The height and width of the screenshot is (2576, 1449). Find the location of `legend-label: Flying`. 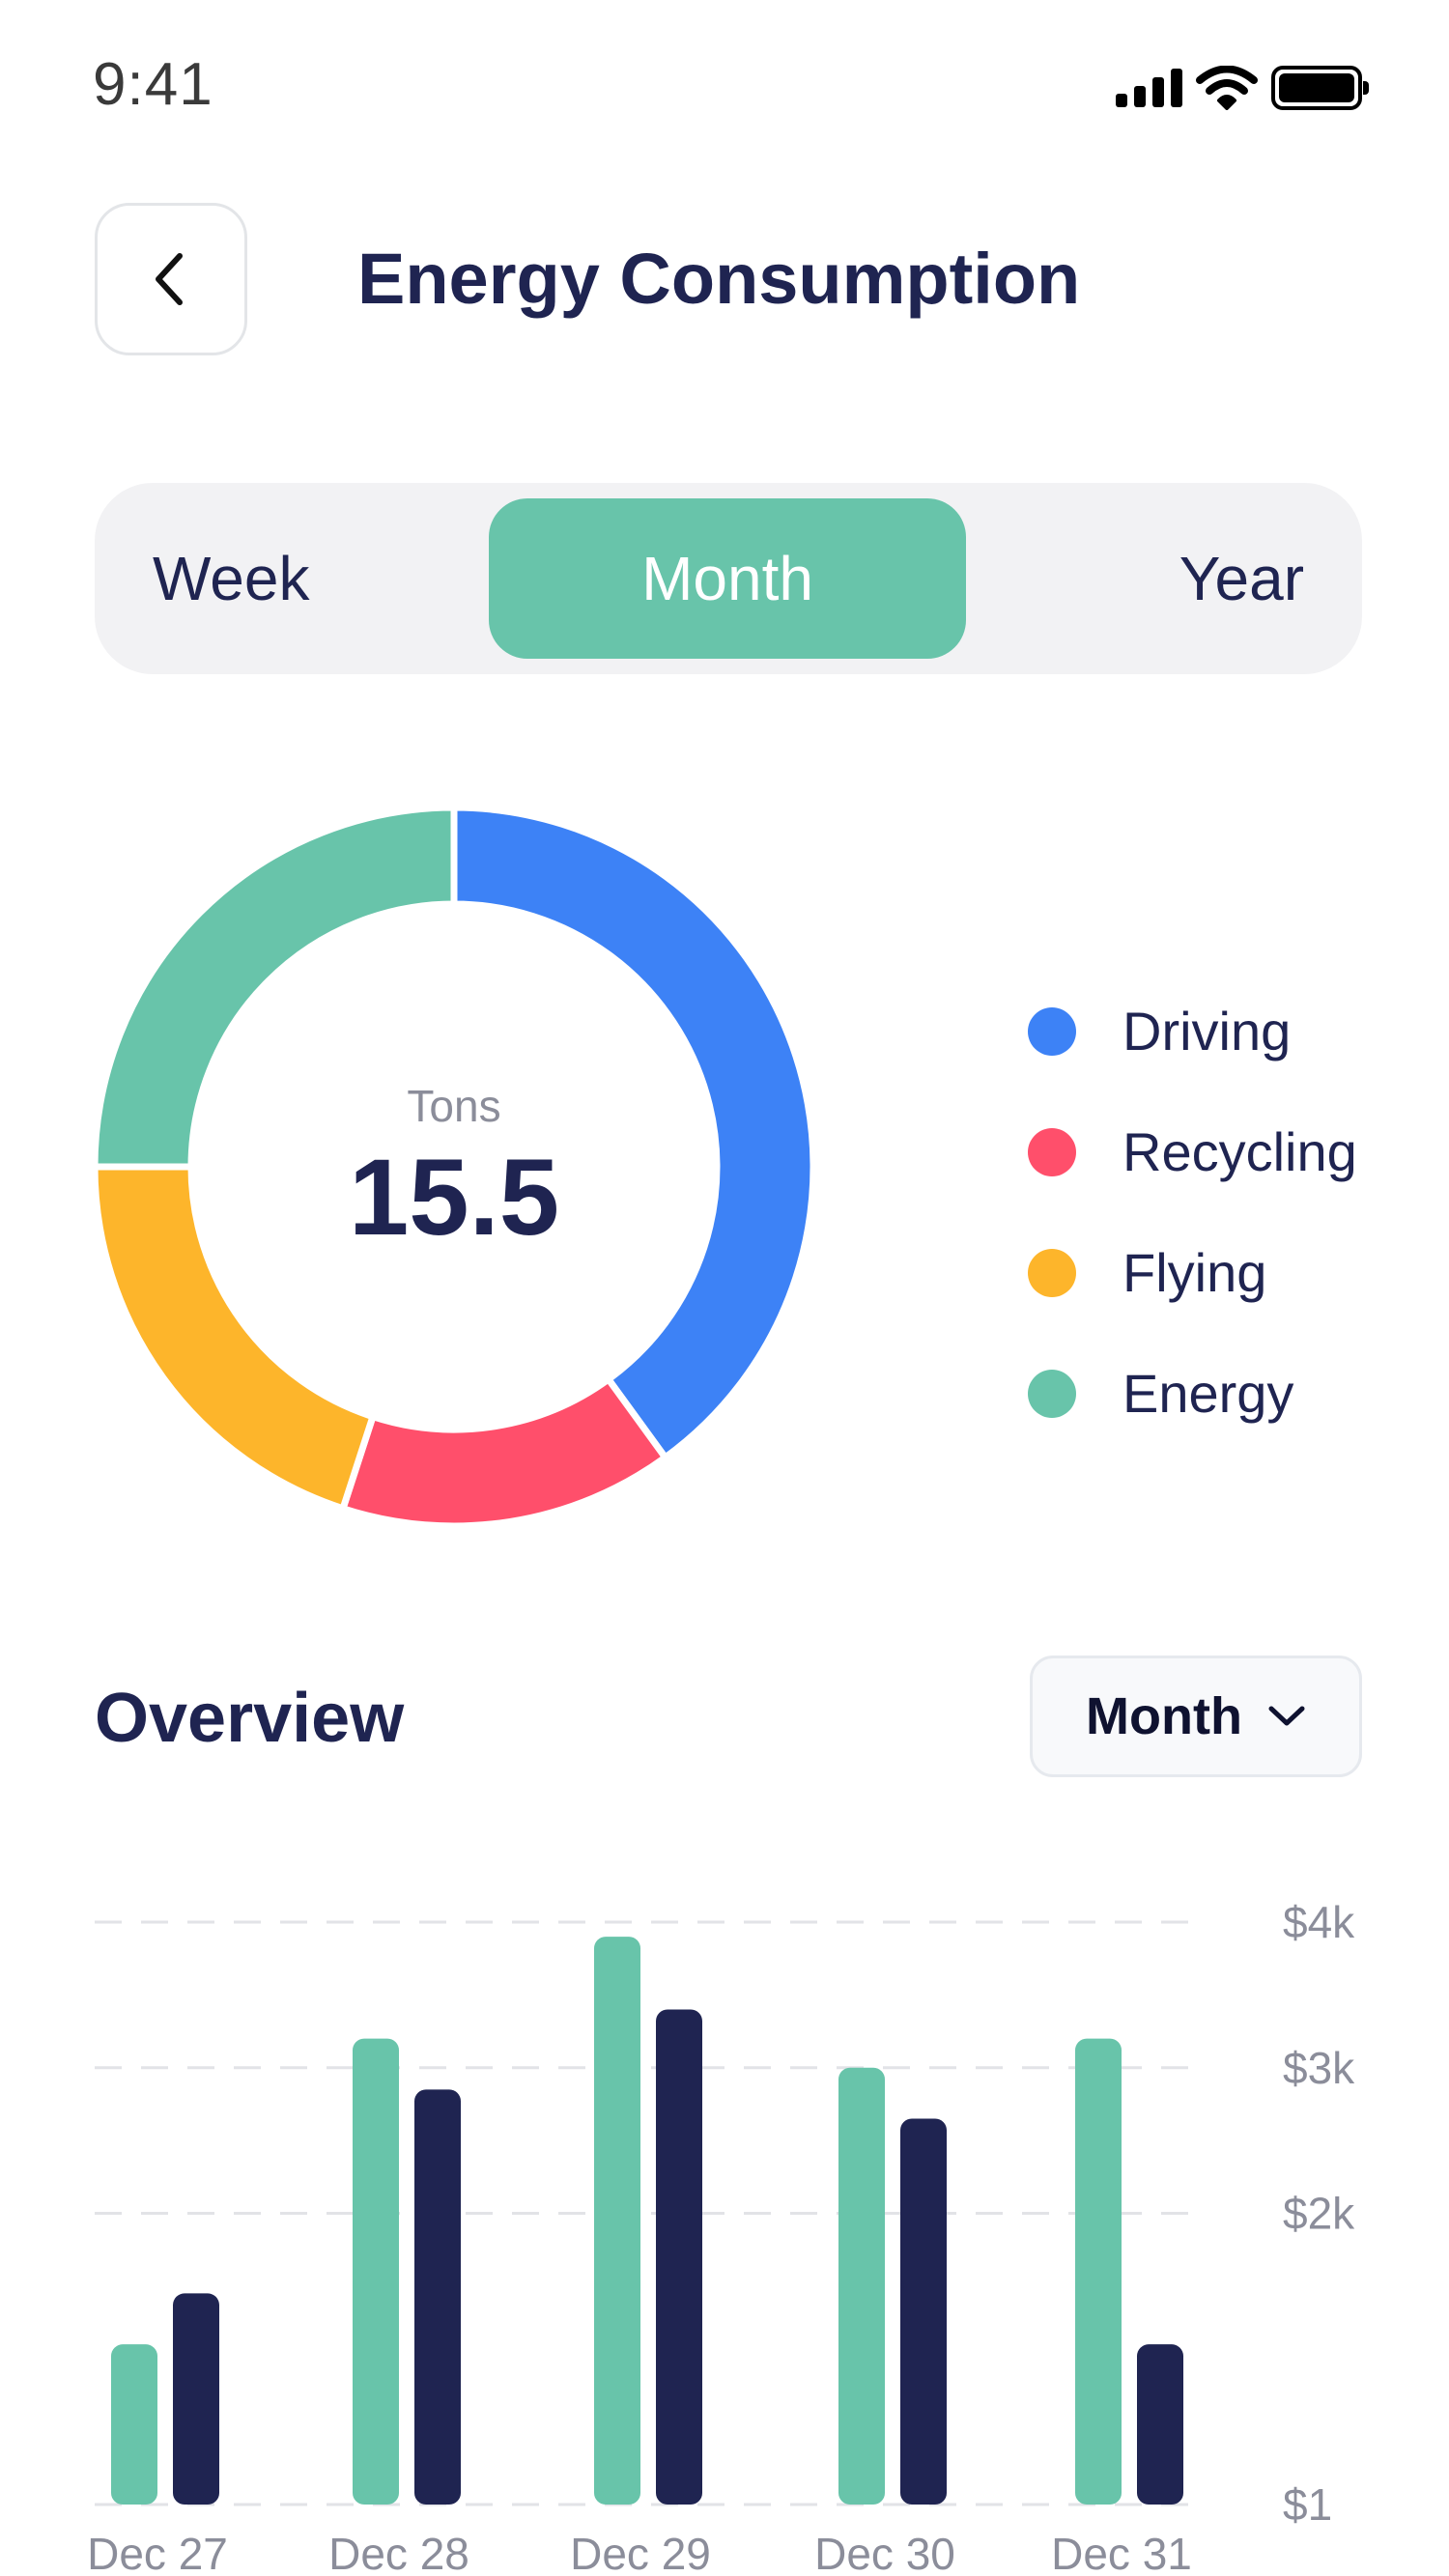

legend-label: Flying is located at coordinates (1194, 1272).